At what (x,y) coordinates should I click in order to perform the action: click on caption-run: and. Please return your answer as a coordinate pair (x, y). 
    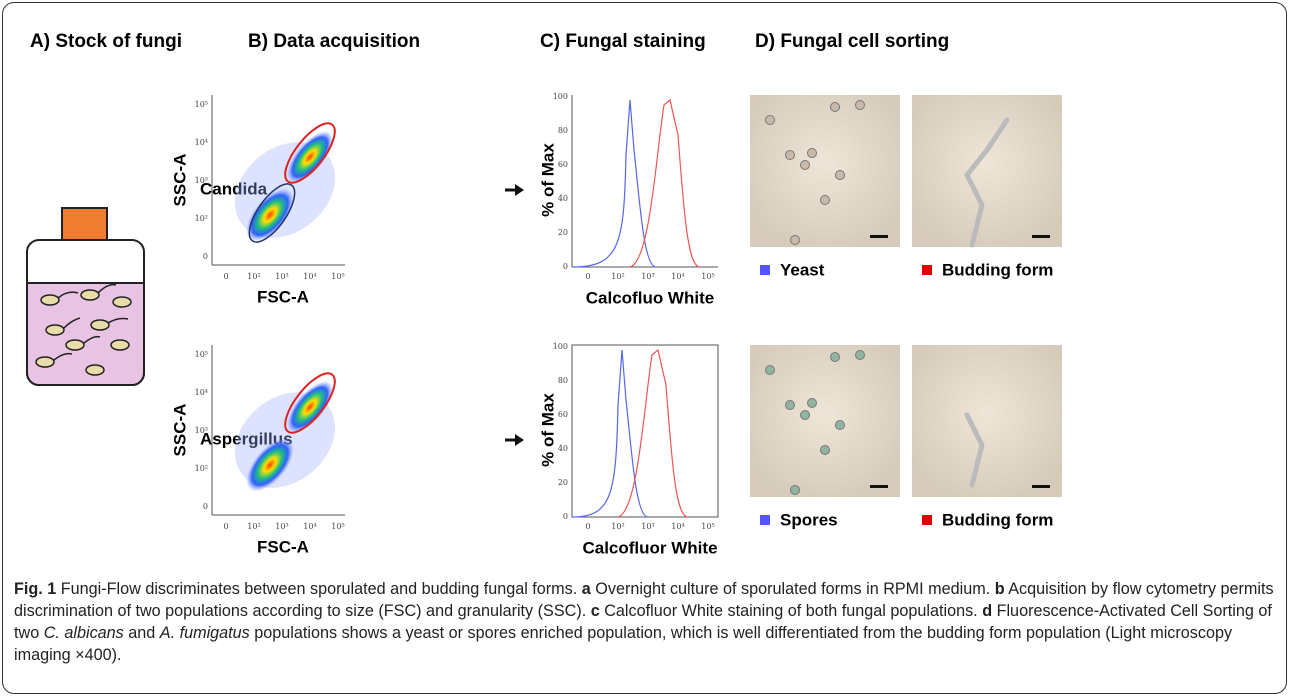
    Looking at the image, I should click on (141, 633).